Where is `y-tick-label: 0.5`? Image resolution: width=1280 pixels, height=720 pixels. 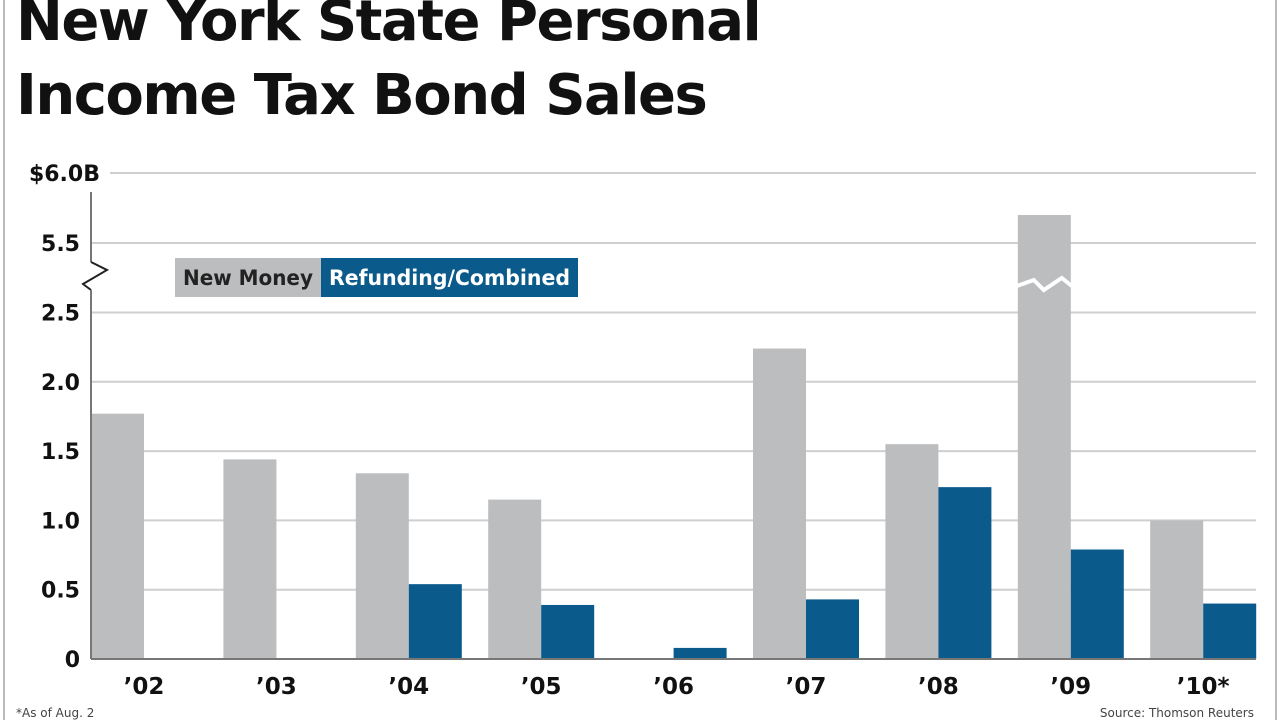
y-tick-label: 0.5 is located at coordinates (60, 591).